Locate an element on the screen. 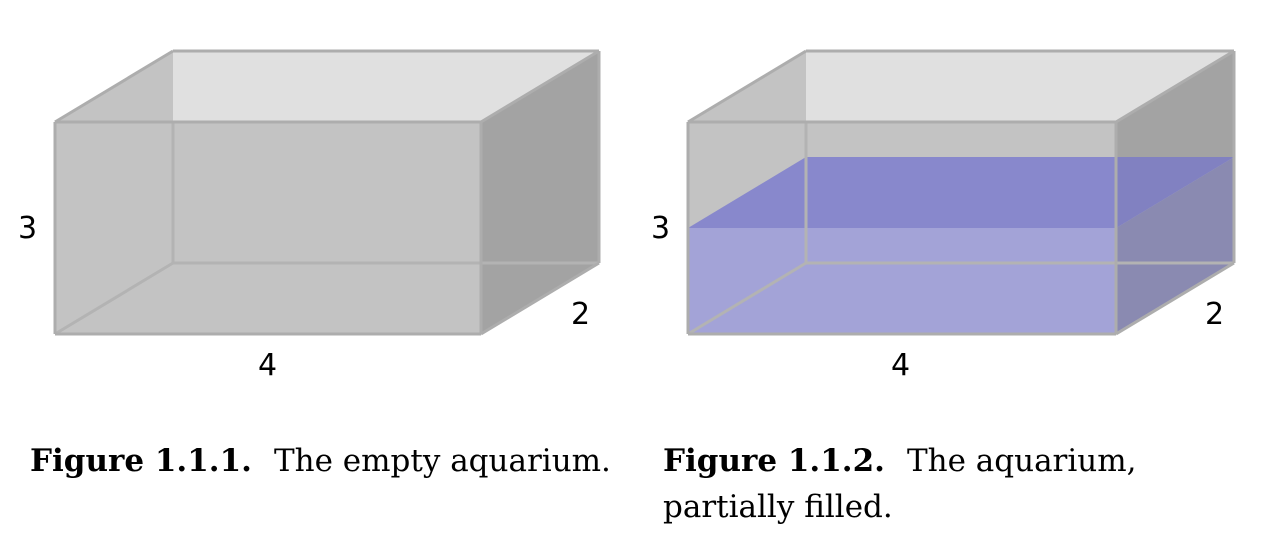  tank-front-face is located at coordinates (268, 228).